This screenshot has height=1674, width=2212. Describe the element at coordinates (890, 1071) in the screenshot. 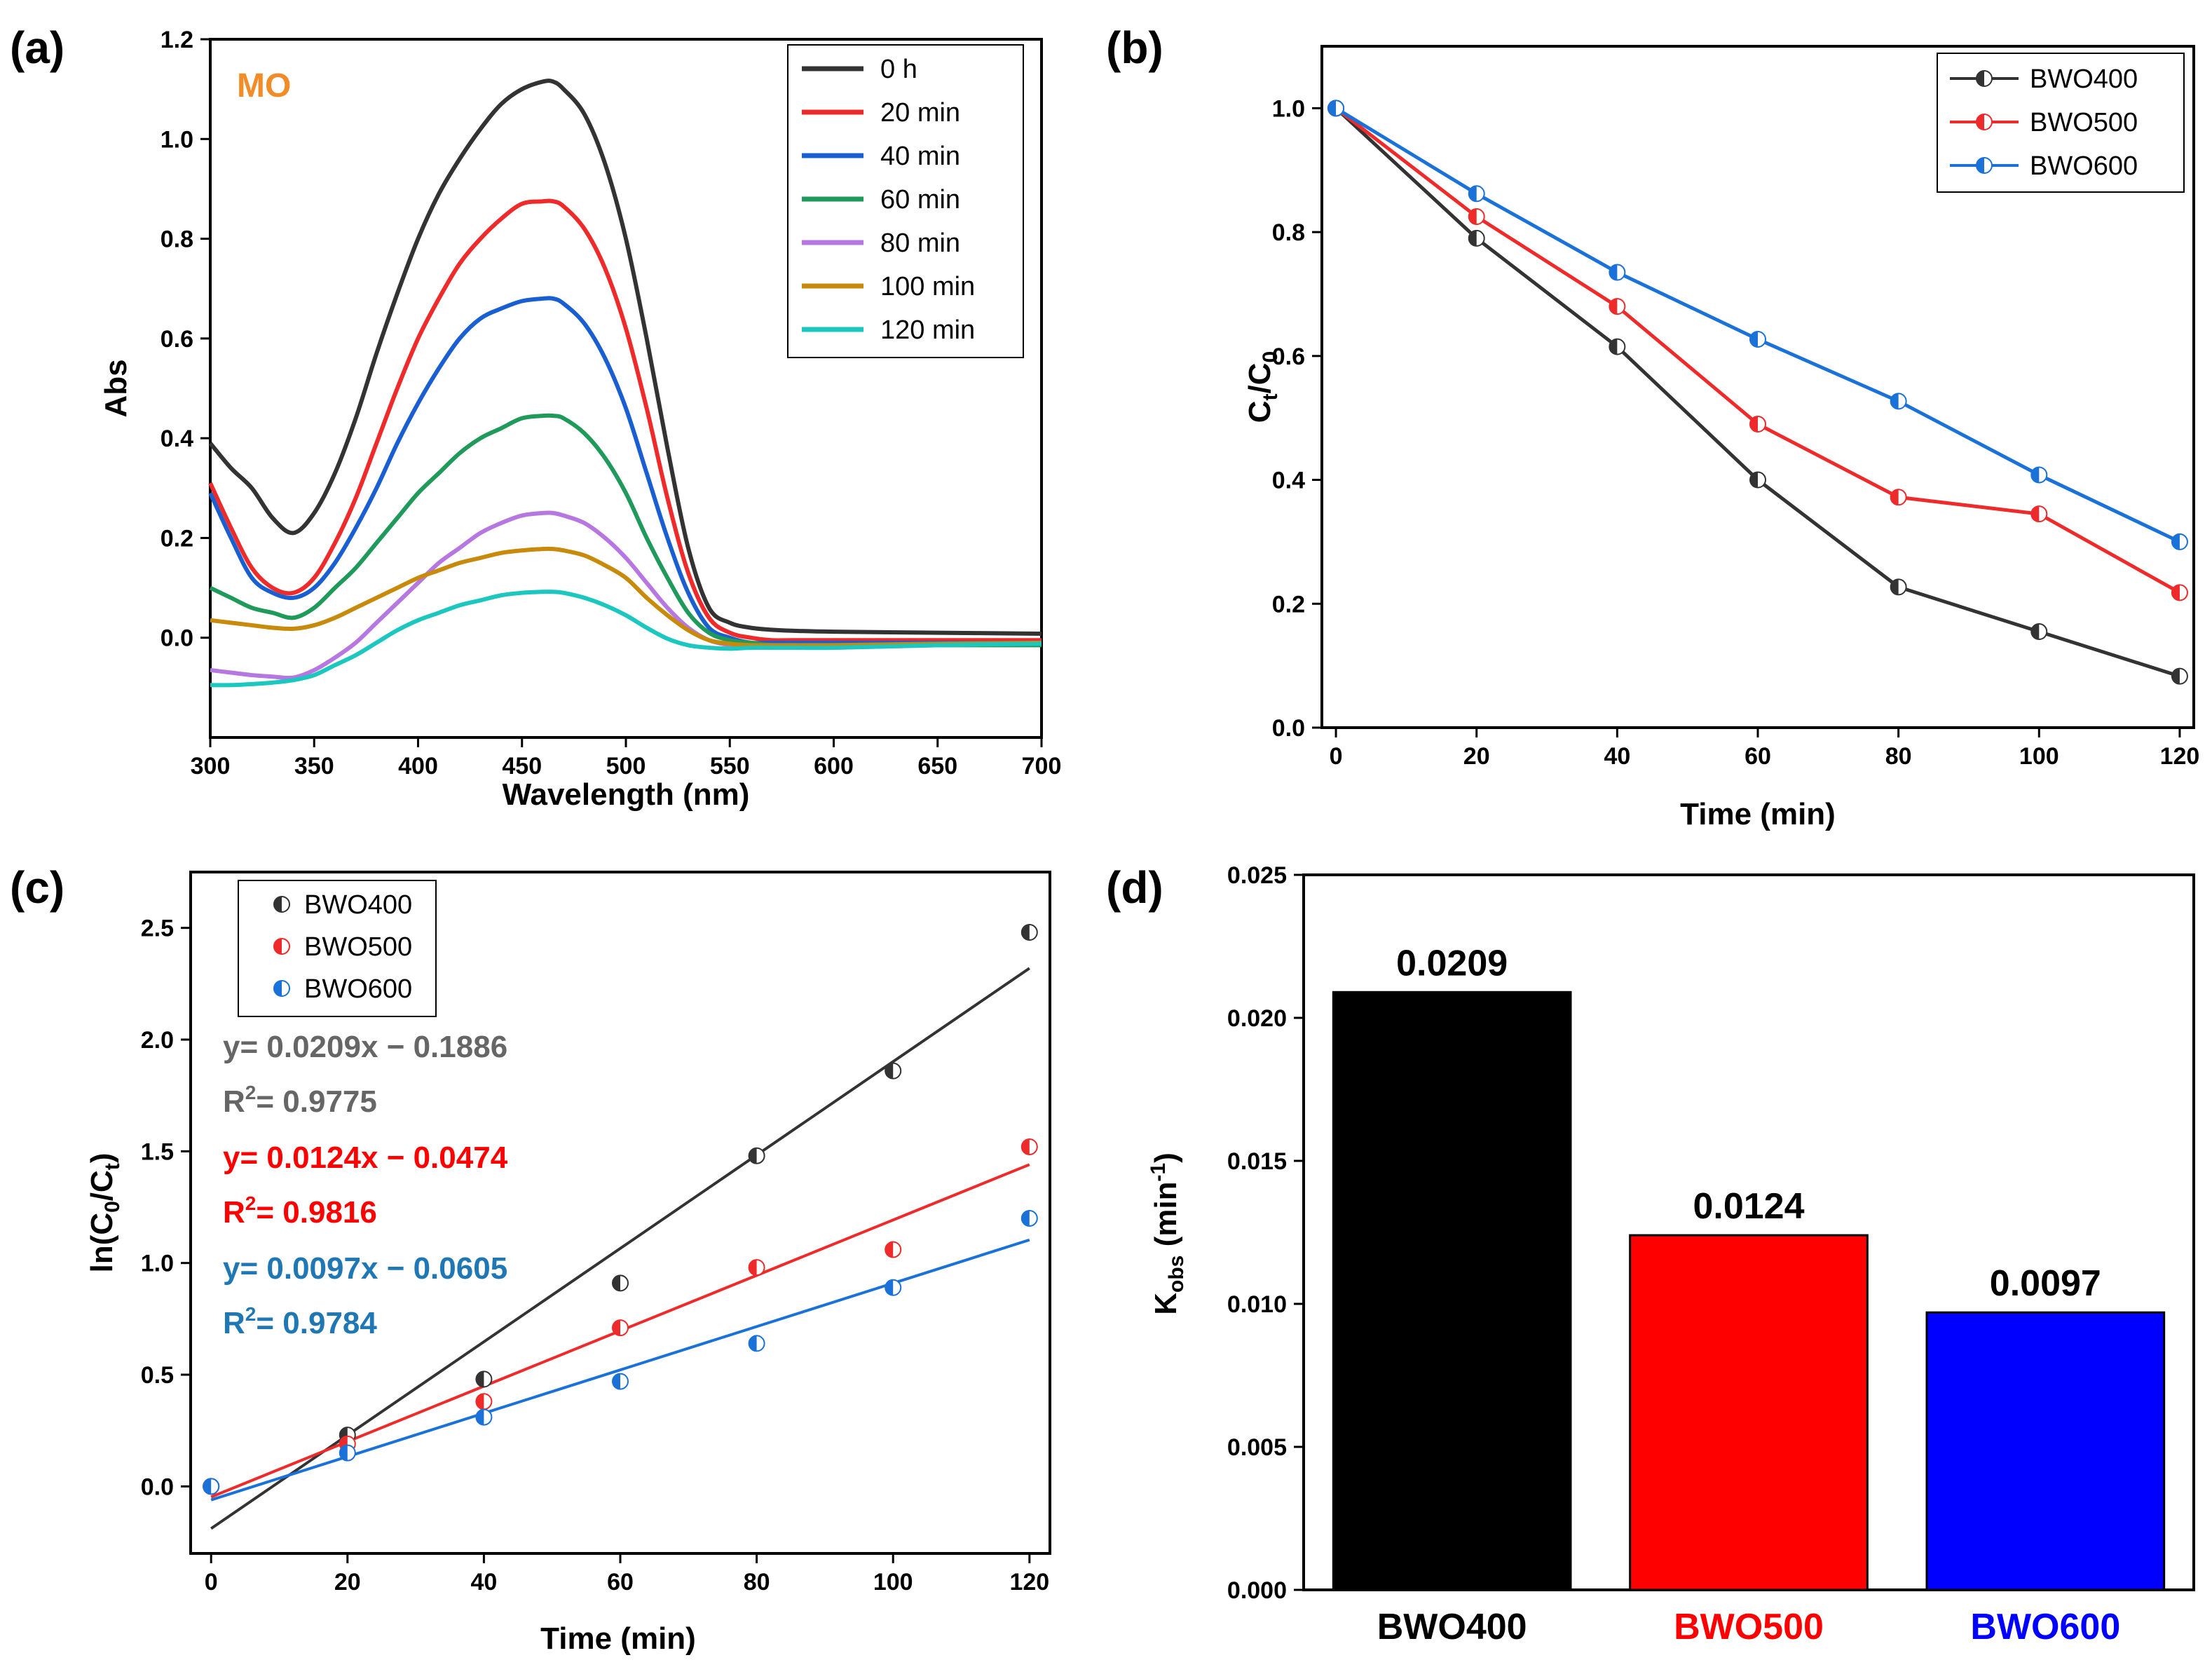

I see `panel-c-point-0-5-fill` at that location.